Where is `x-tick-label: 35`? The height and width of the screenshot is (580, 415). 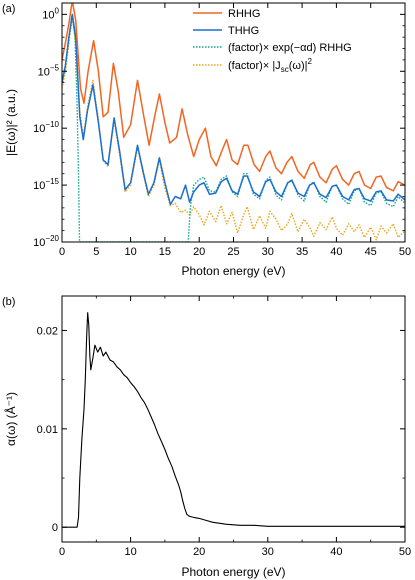 x-tick-label: 35 is located at coordinates (302, 252).